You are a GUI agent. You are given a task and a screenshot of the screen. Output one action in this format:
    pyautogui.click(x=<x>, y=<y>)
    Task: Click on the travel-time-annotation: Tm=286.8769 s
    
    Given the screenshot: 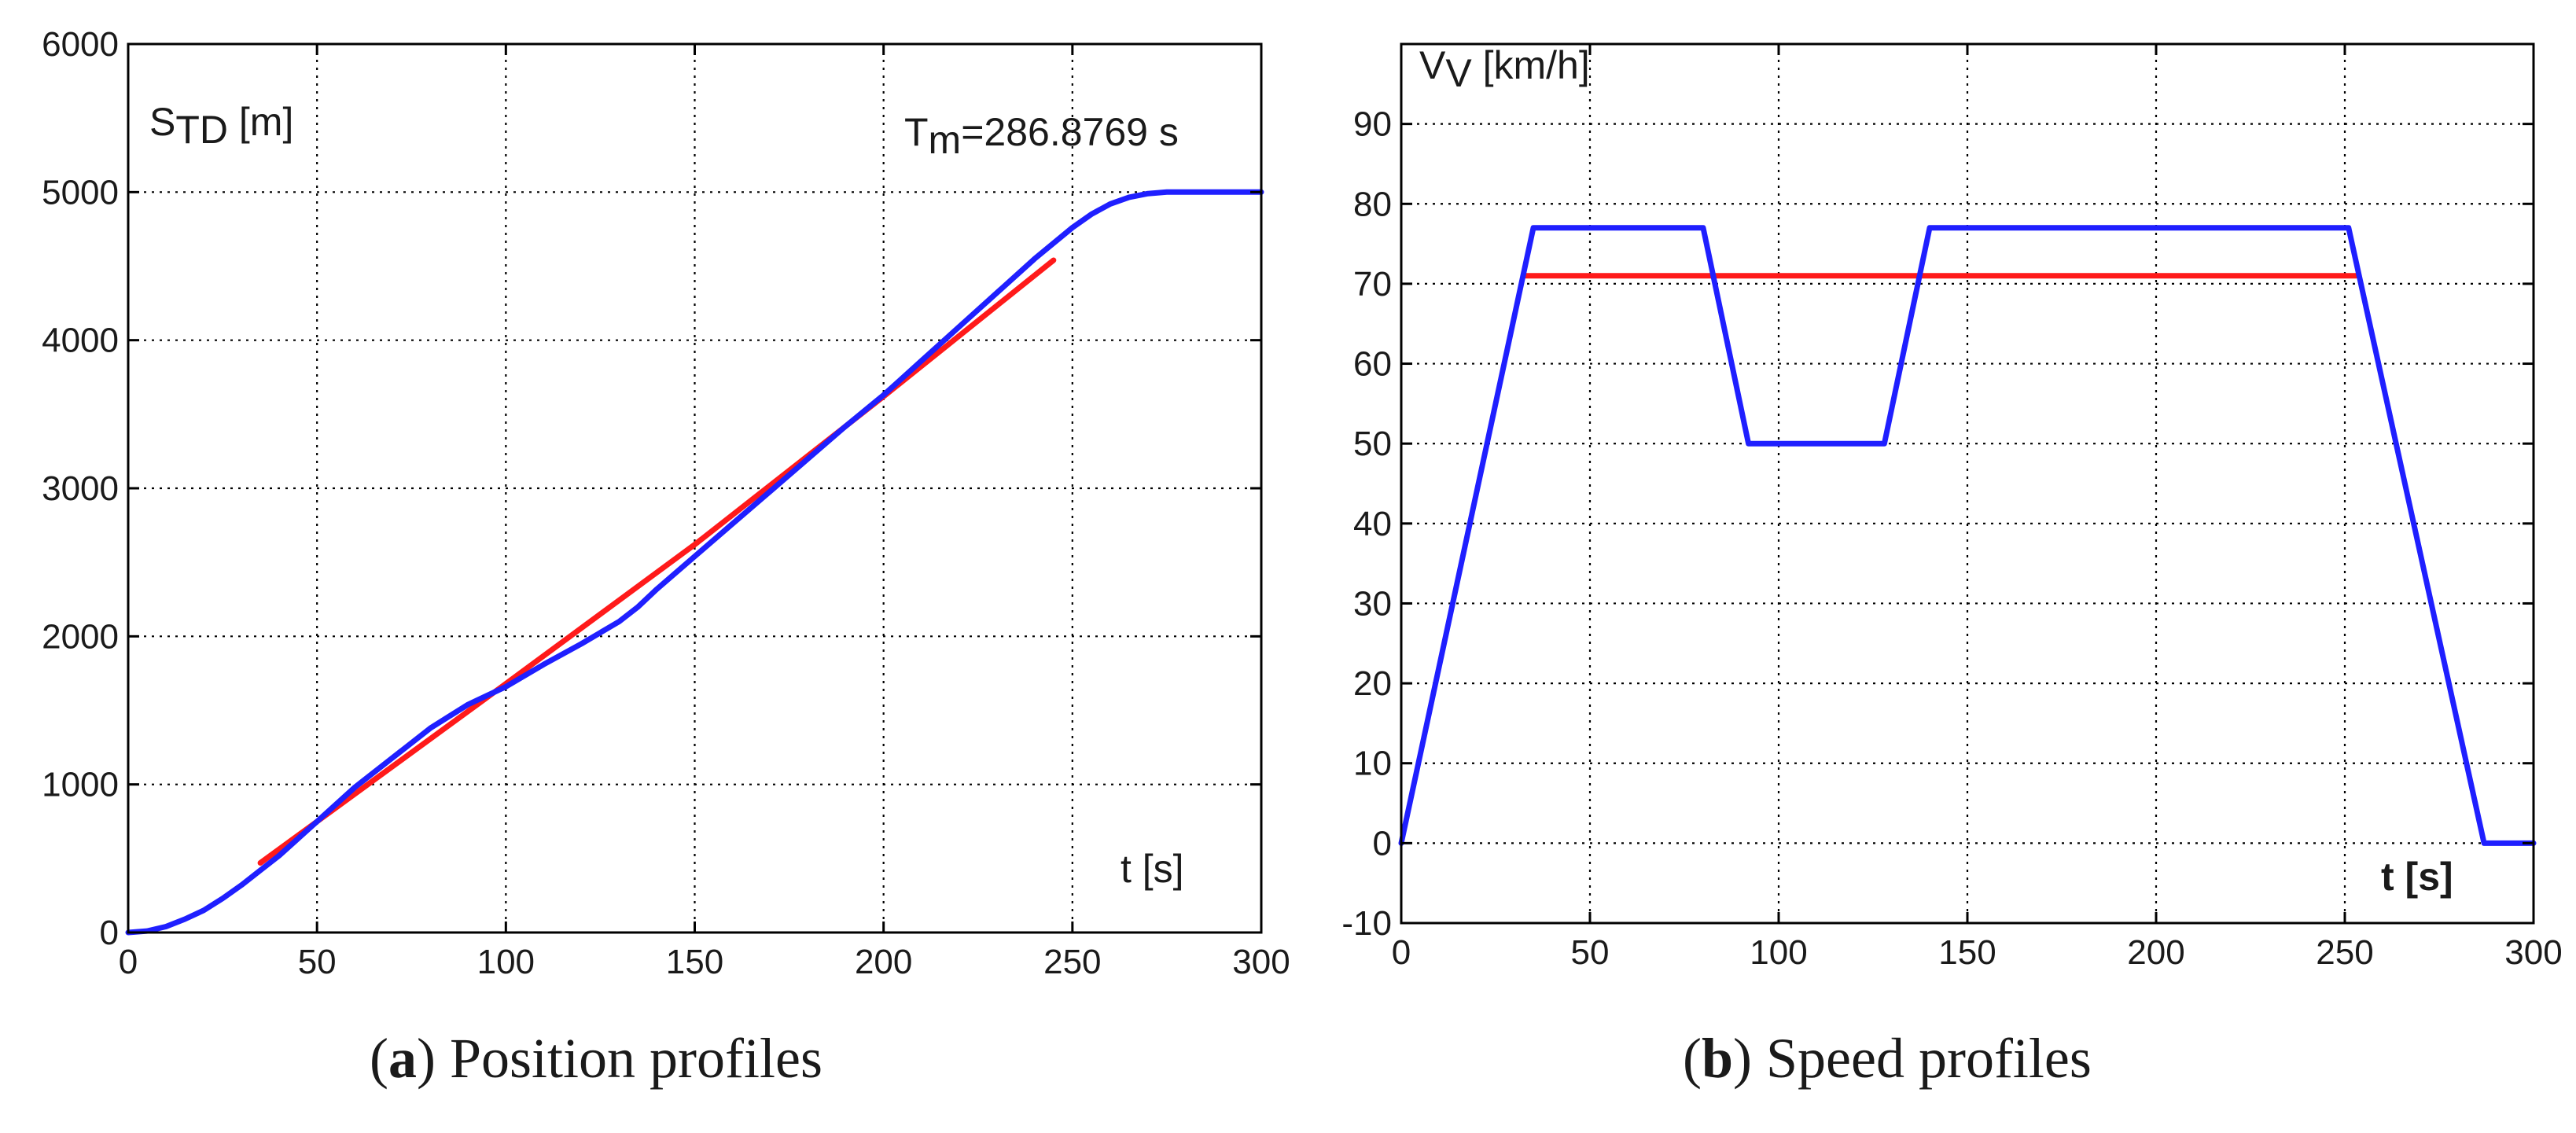 What is the action you would take?
    pyautogui.click(x=1041, y=136)
    